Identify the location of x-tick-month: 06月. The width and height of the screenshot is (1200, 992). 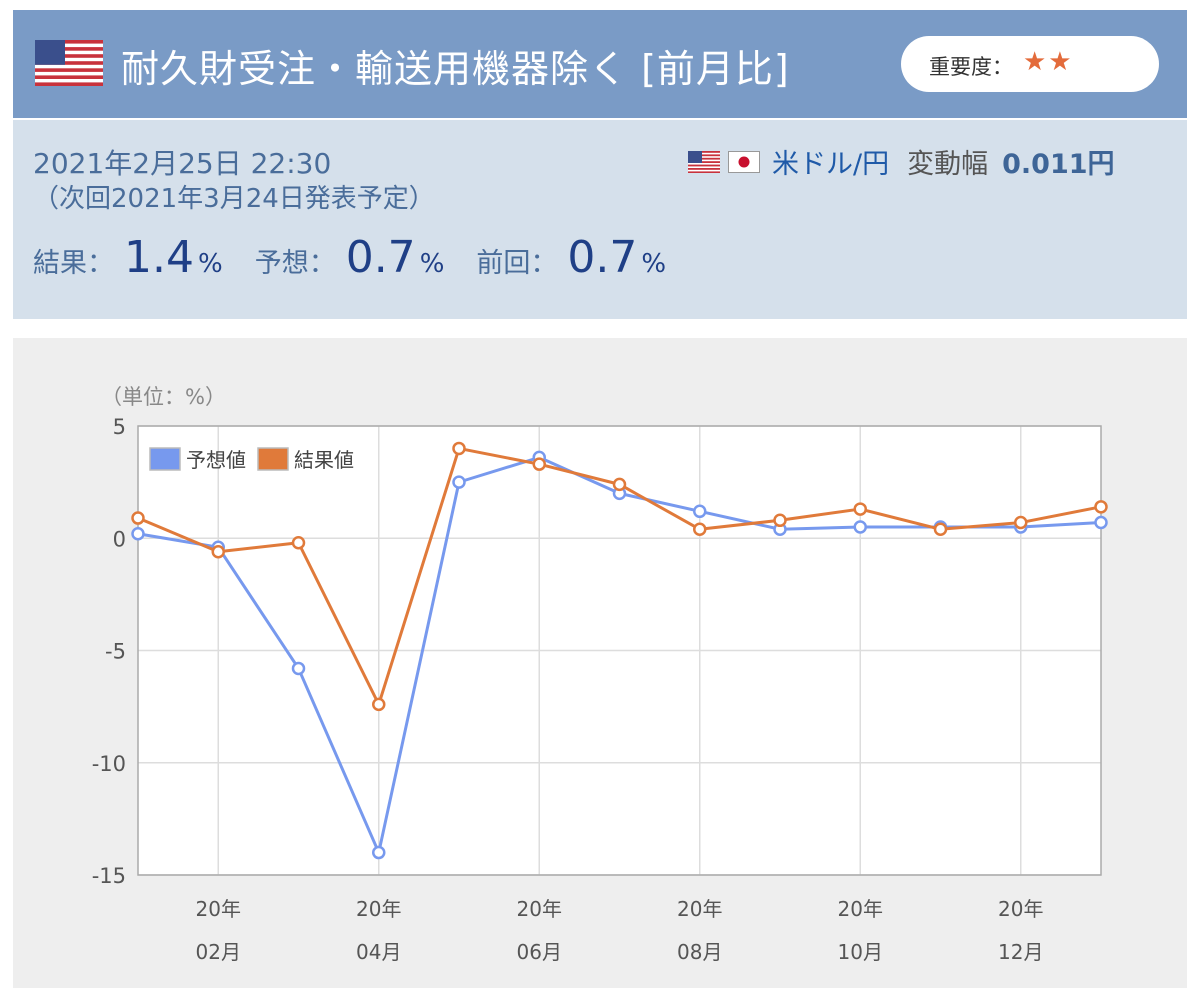
(539, 952).